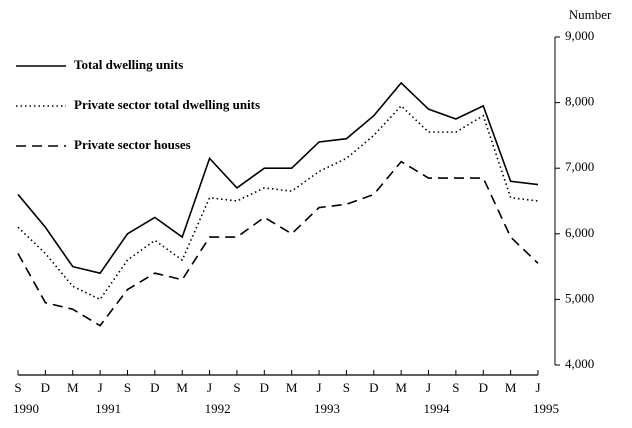  Describe the element at coordinates (579, 232) in the screenshot. I see `y-tick-label: 6,000` at that location.